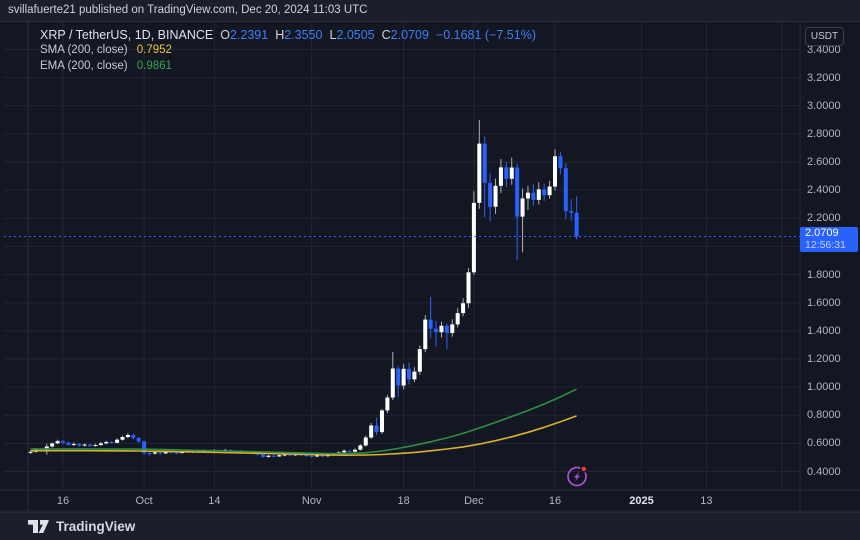 The image size is (860, 540). What do you see at coordinates (144, 501) in the screenshot?
I see `time-axis-label: Oct` at bounding box center [144, 501].